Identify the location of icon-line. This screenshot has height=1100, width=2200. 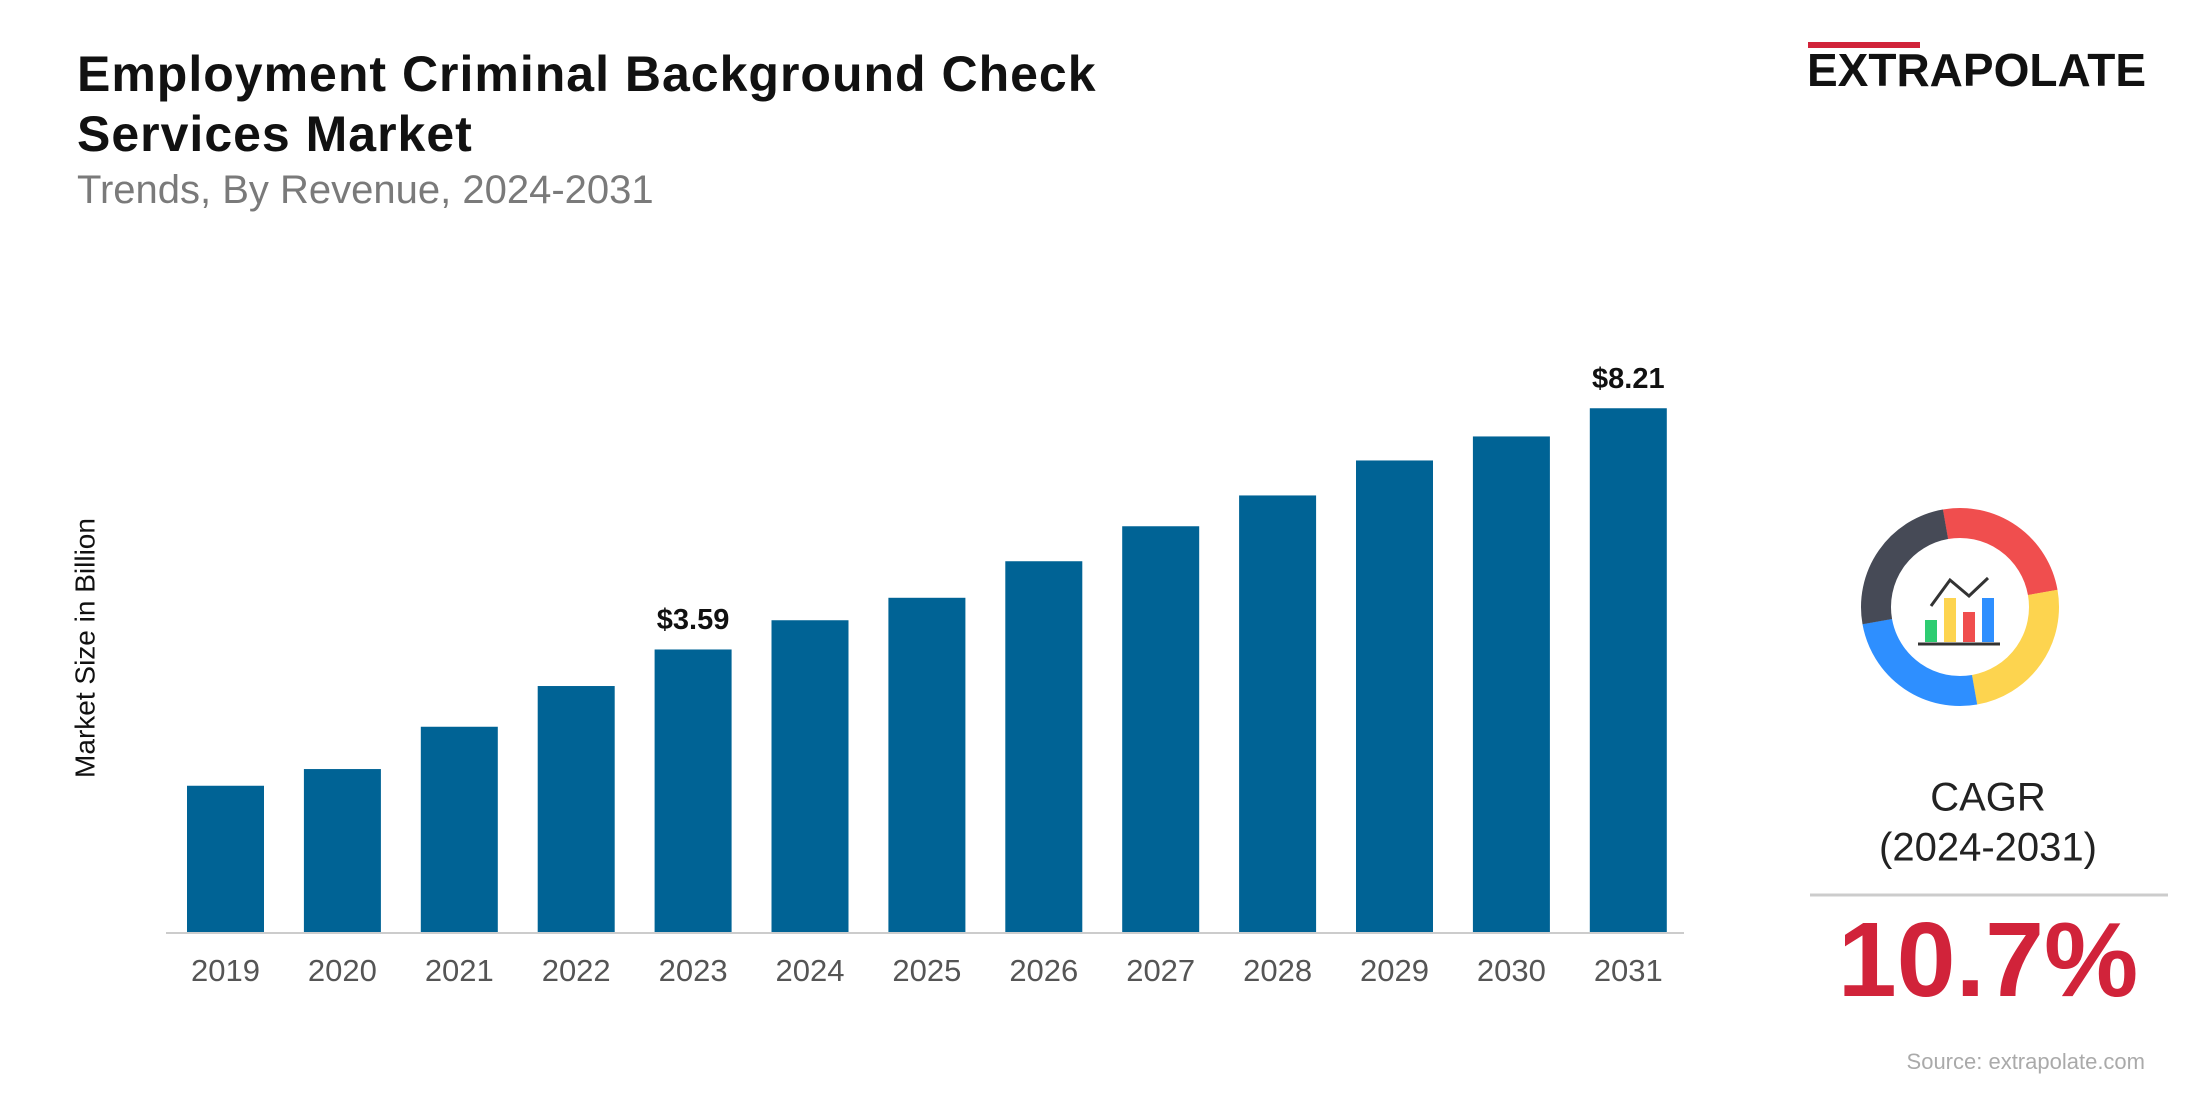
(1959, 591).